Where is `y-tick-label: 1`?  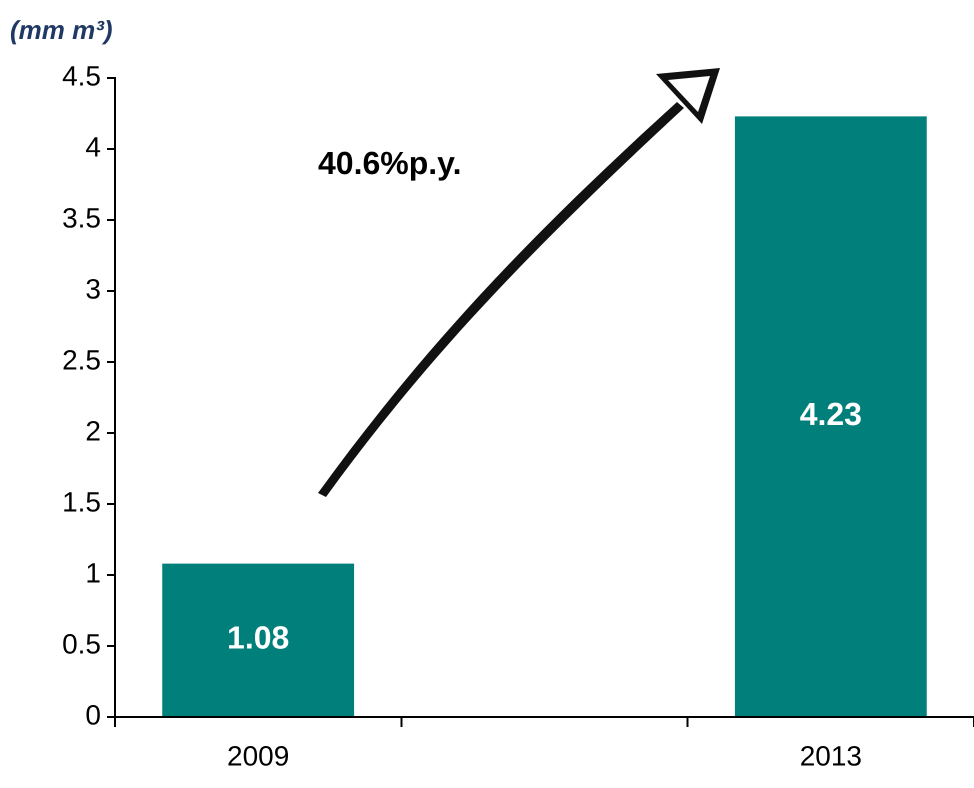 y-tick-label: 1 is located at coordinates (93, 573).